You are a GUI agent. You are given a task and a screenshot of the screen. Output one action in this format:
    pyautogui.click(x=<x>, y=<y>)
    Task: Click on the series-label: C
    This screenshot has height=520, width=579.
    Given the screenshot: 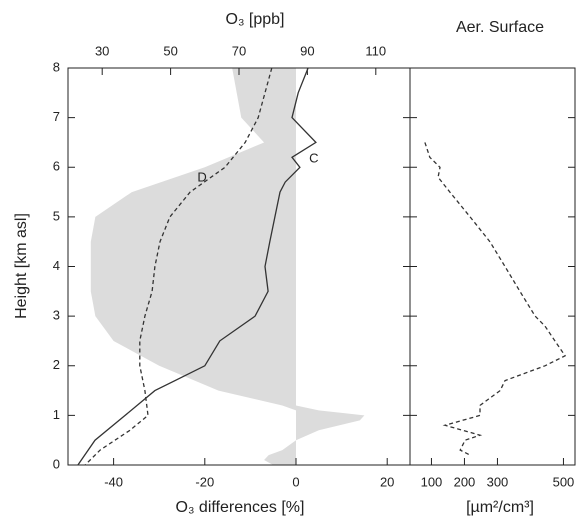 What is the action you would take?
    pyautogui.click(x=313, y=158)
    